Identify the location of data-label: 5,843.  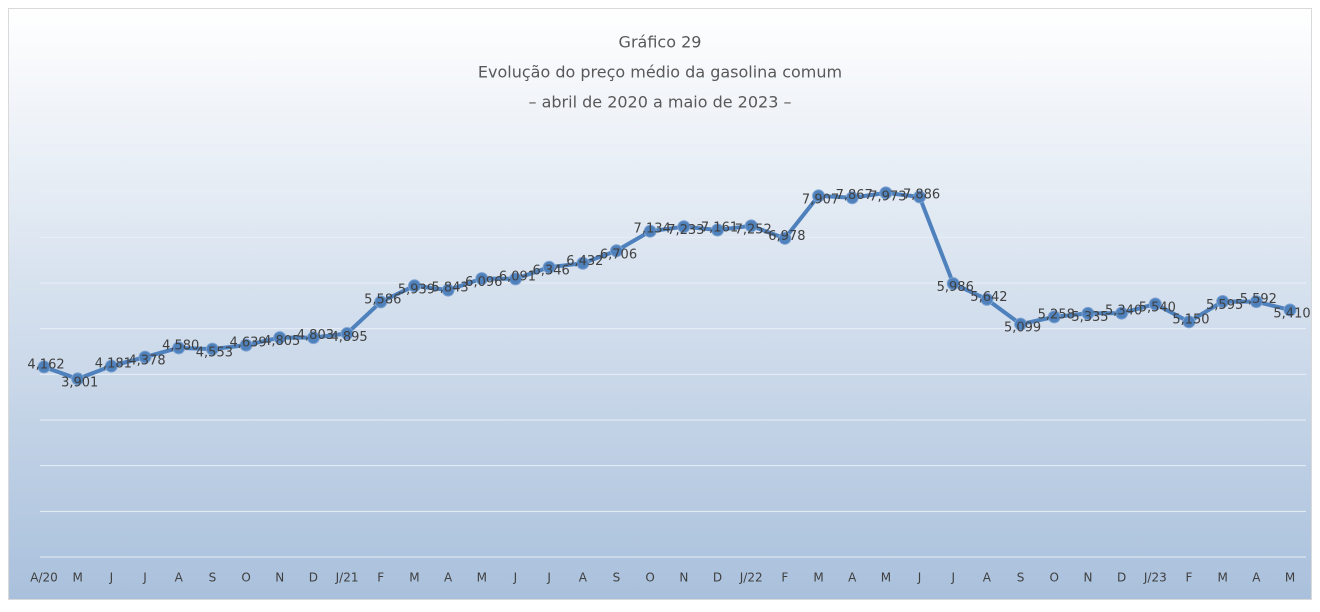
(449, 288).